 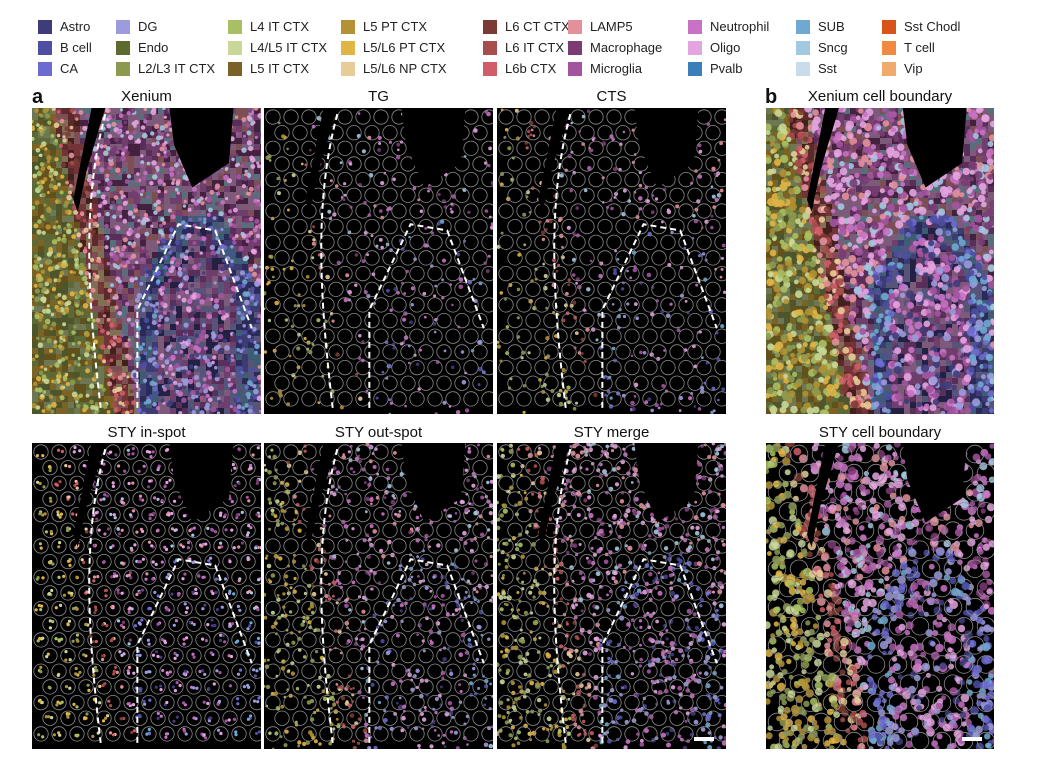 I want to click on tile-sty-in-spot, so click(x=146, y=596).